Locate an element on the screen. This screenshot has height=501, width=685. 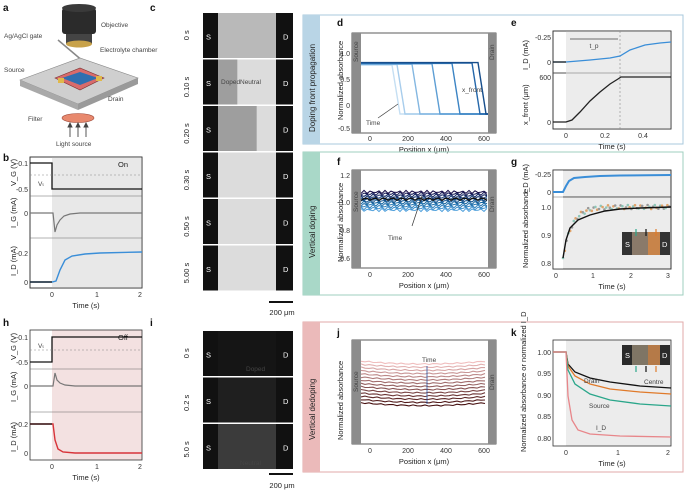
tick: 0.8 is located at coordinates (345, 231).